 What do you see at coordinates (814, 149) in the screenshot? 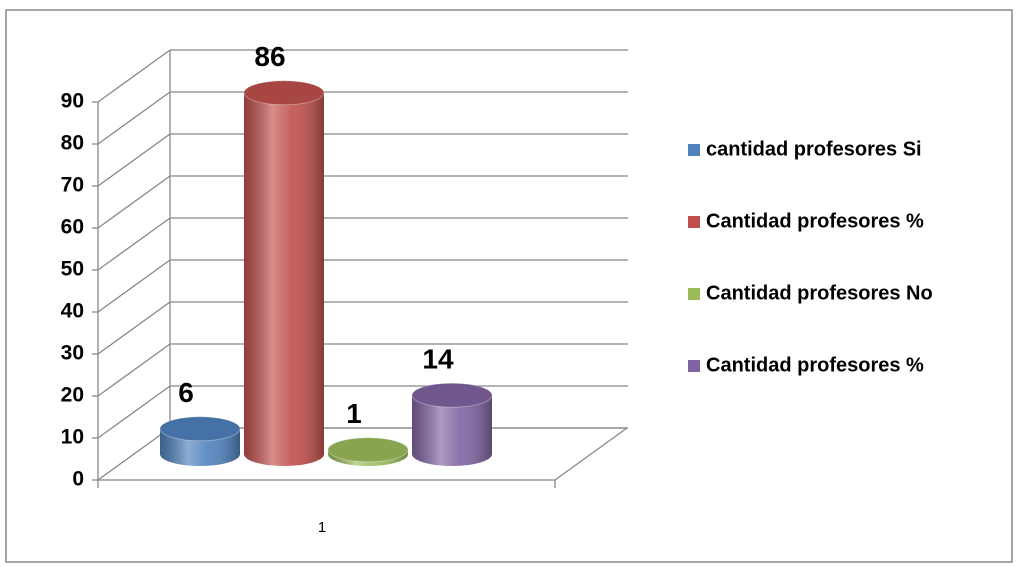
I see `legend-label: cantidad profesores Si` at bounding box center [814, 149].